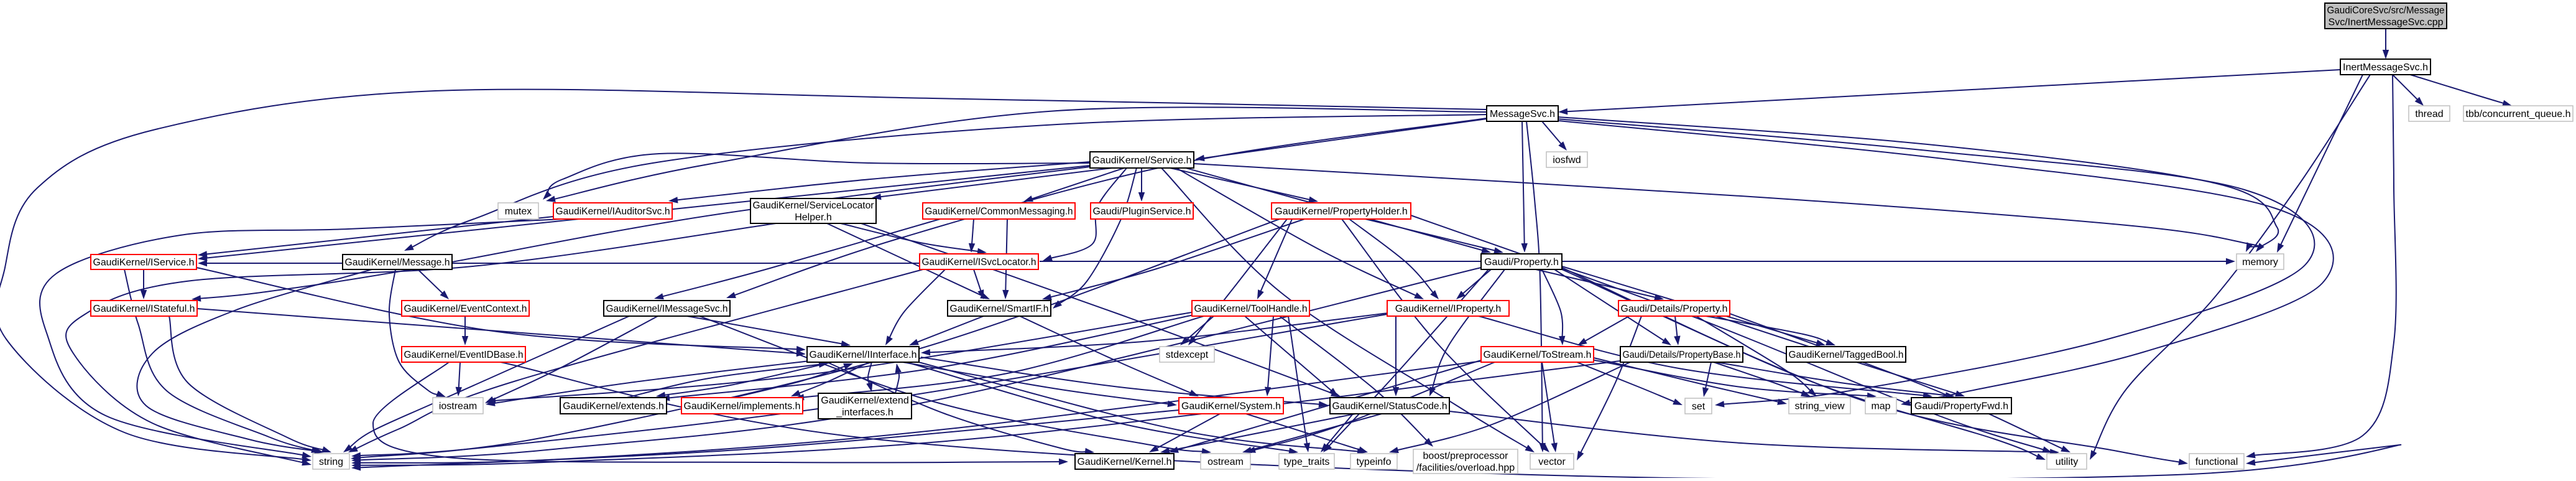  What do you see at coordinates (144, 263) in the screenshot?
I see `svg-text: GaudiKernel/IService.h` at bounding box center [144, 263].